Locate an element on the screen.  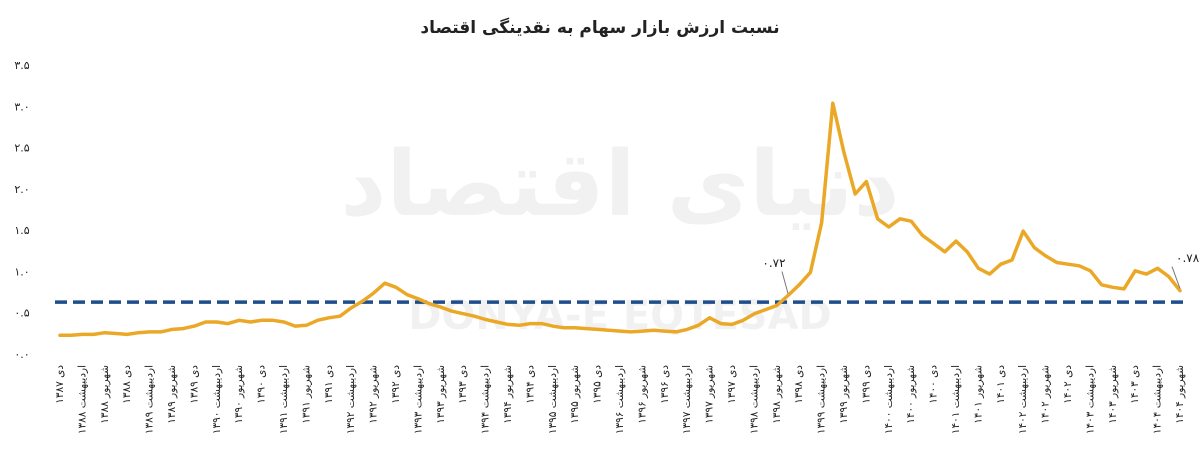
x-tick-label: دی ۱۴۰۲ is located at coordinates (1068, 384).